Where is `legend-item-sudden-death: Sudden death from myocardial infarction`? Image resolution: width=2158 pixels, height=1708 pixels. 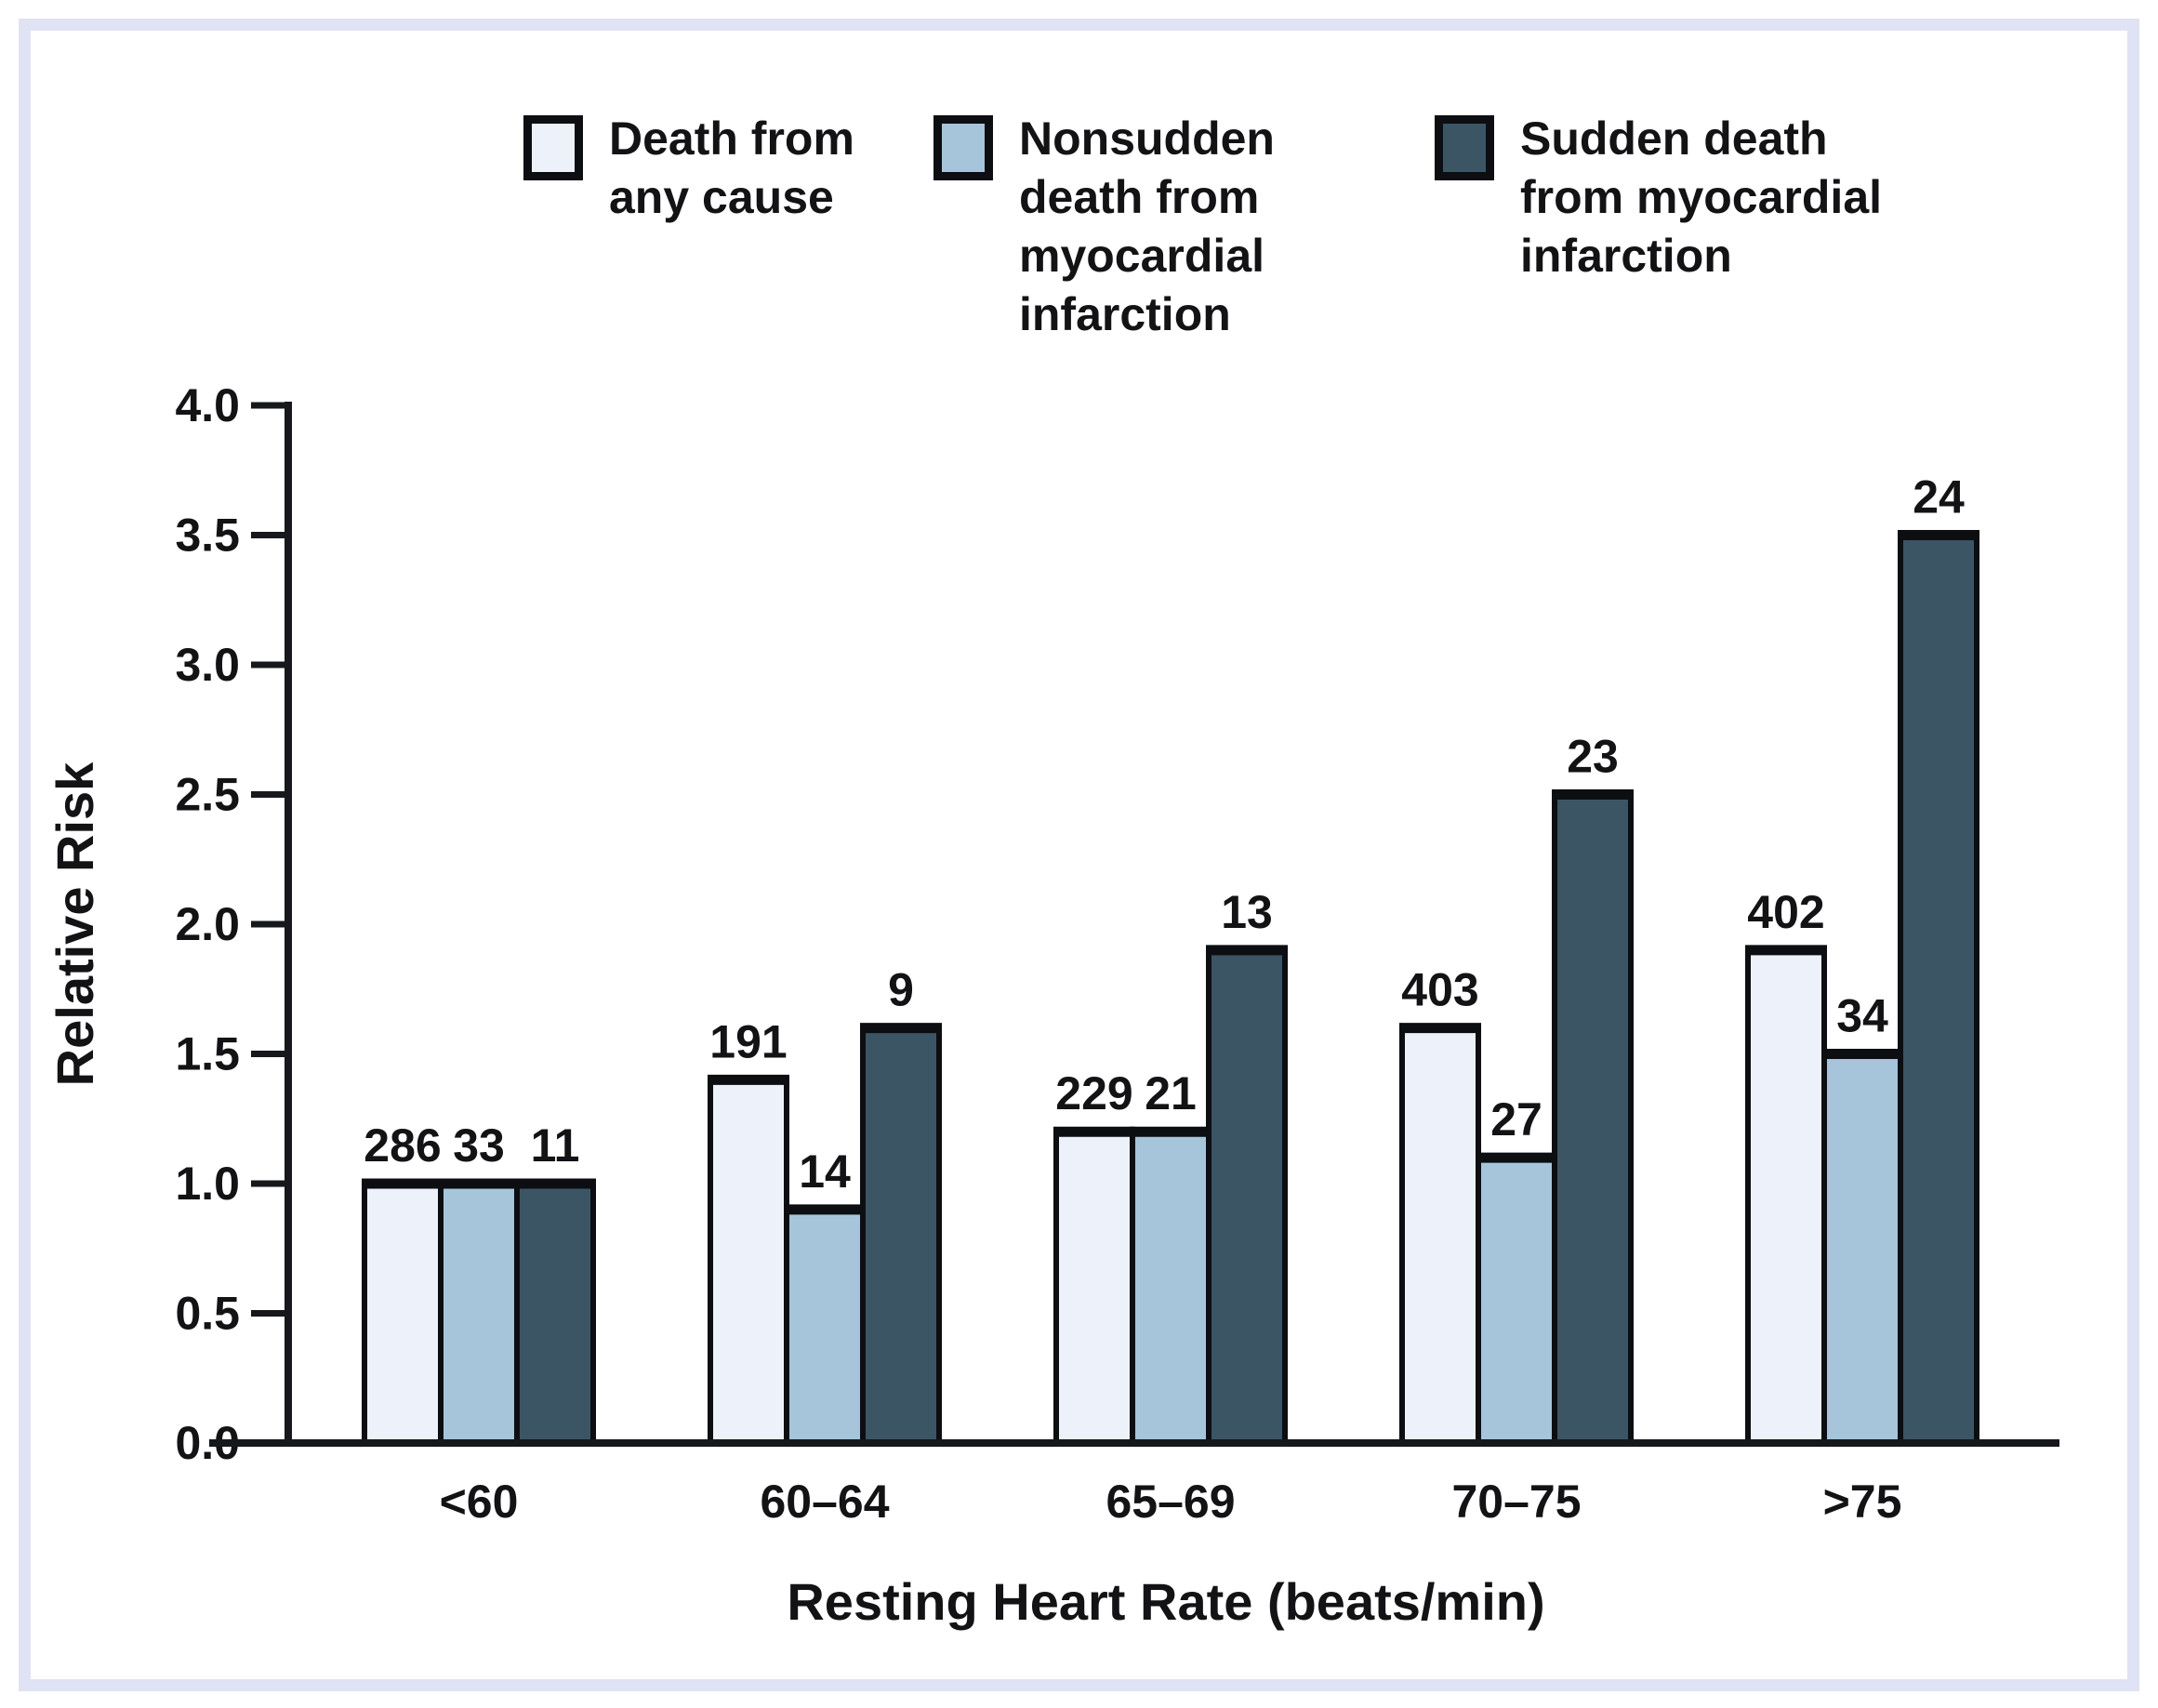 legend-item-sudden-death: Sudden death from myocardial infarction is located at coordinates (1658, 197).